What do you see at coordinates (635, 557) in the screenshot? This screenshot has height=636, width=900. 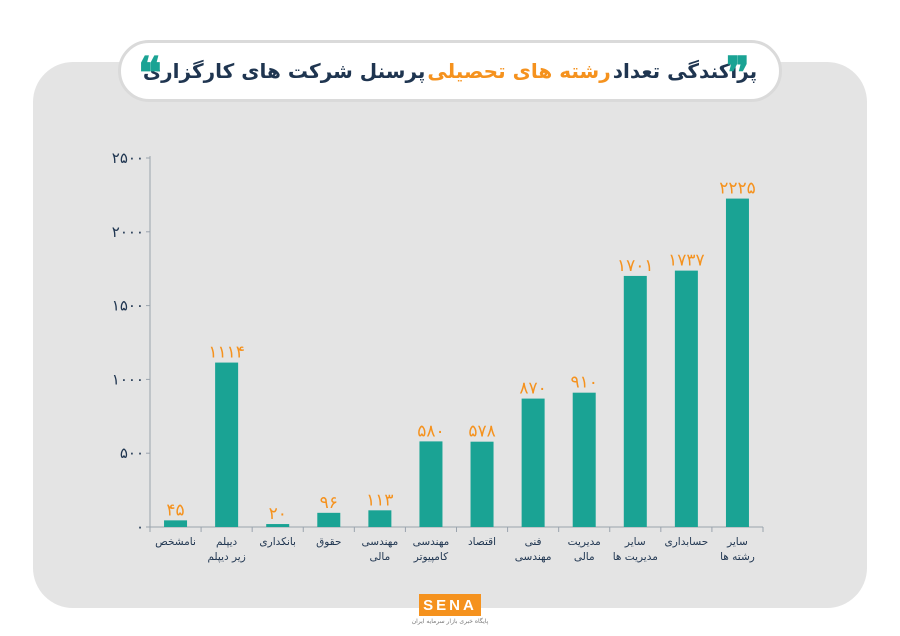 I see `x-category-label-line: مدیریت ها` at bounding box center [635, 557].